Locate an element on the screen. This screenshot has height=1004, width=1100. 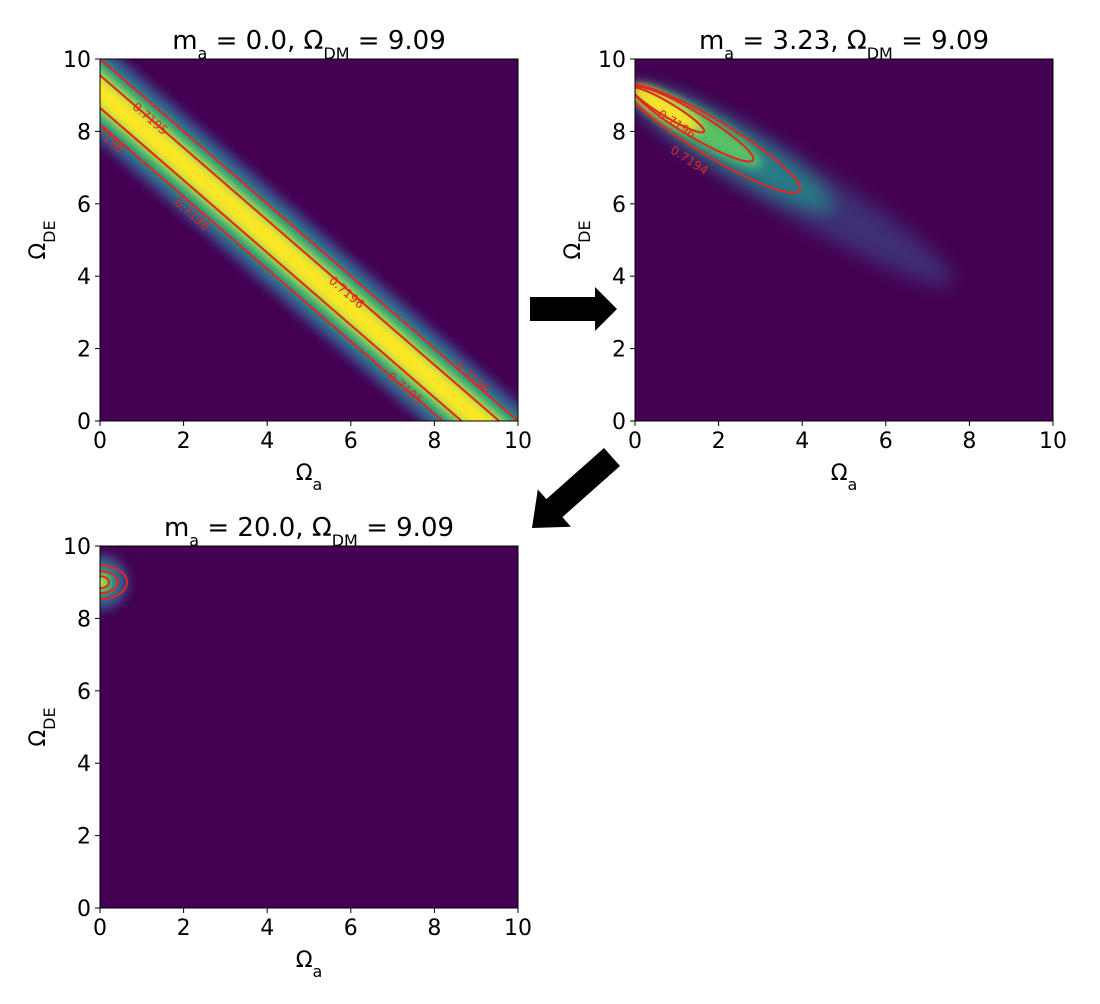
plot-area is located at coordinates (309, 727).